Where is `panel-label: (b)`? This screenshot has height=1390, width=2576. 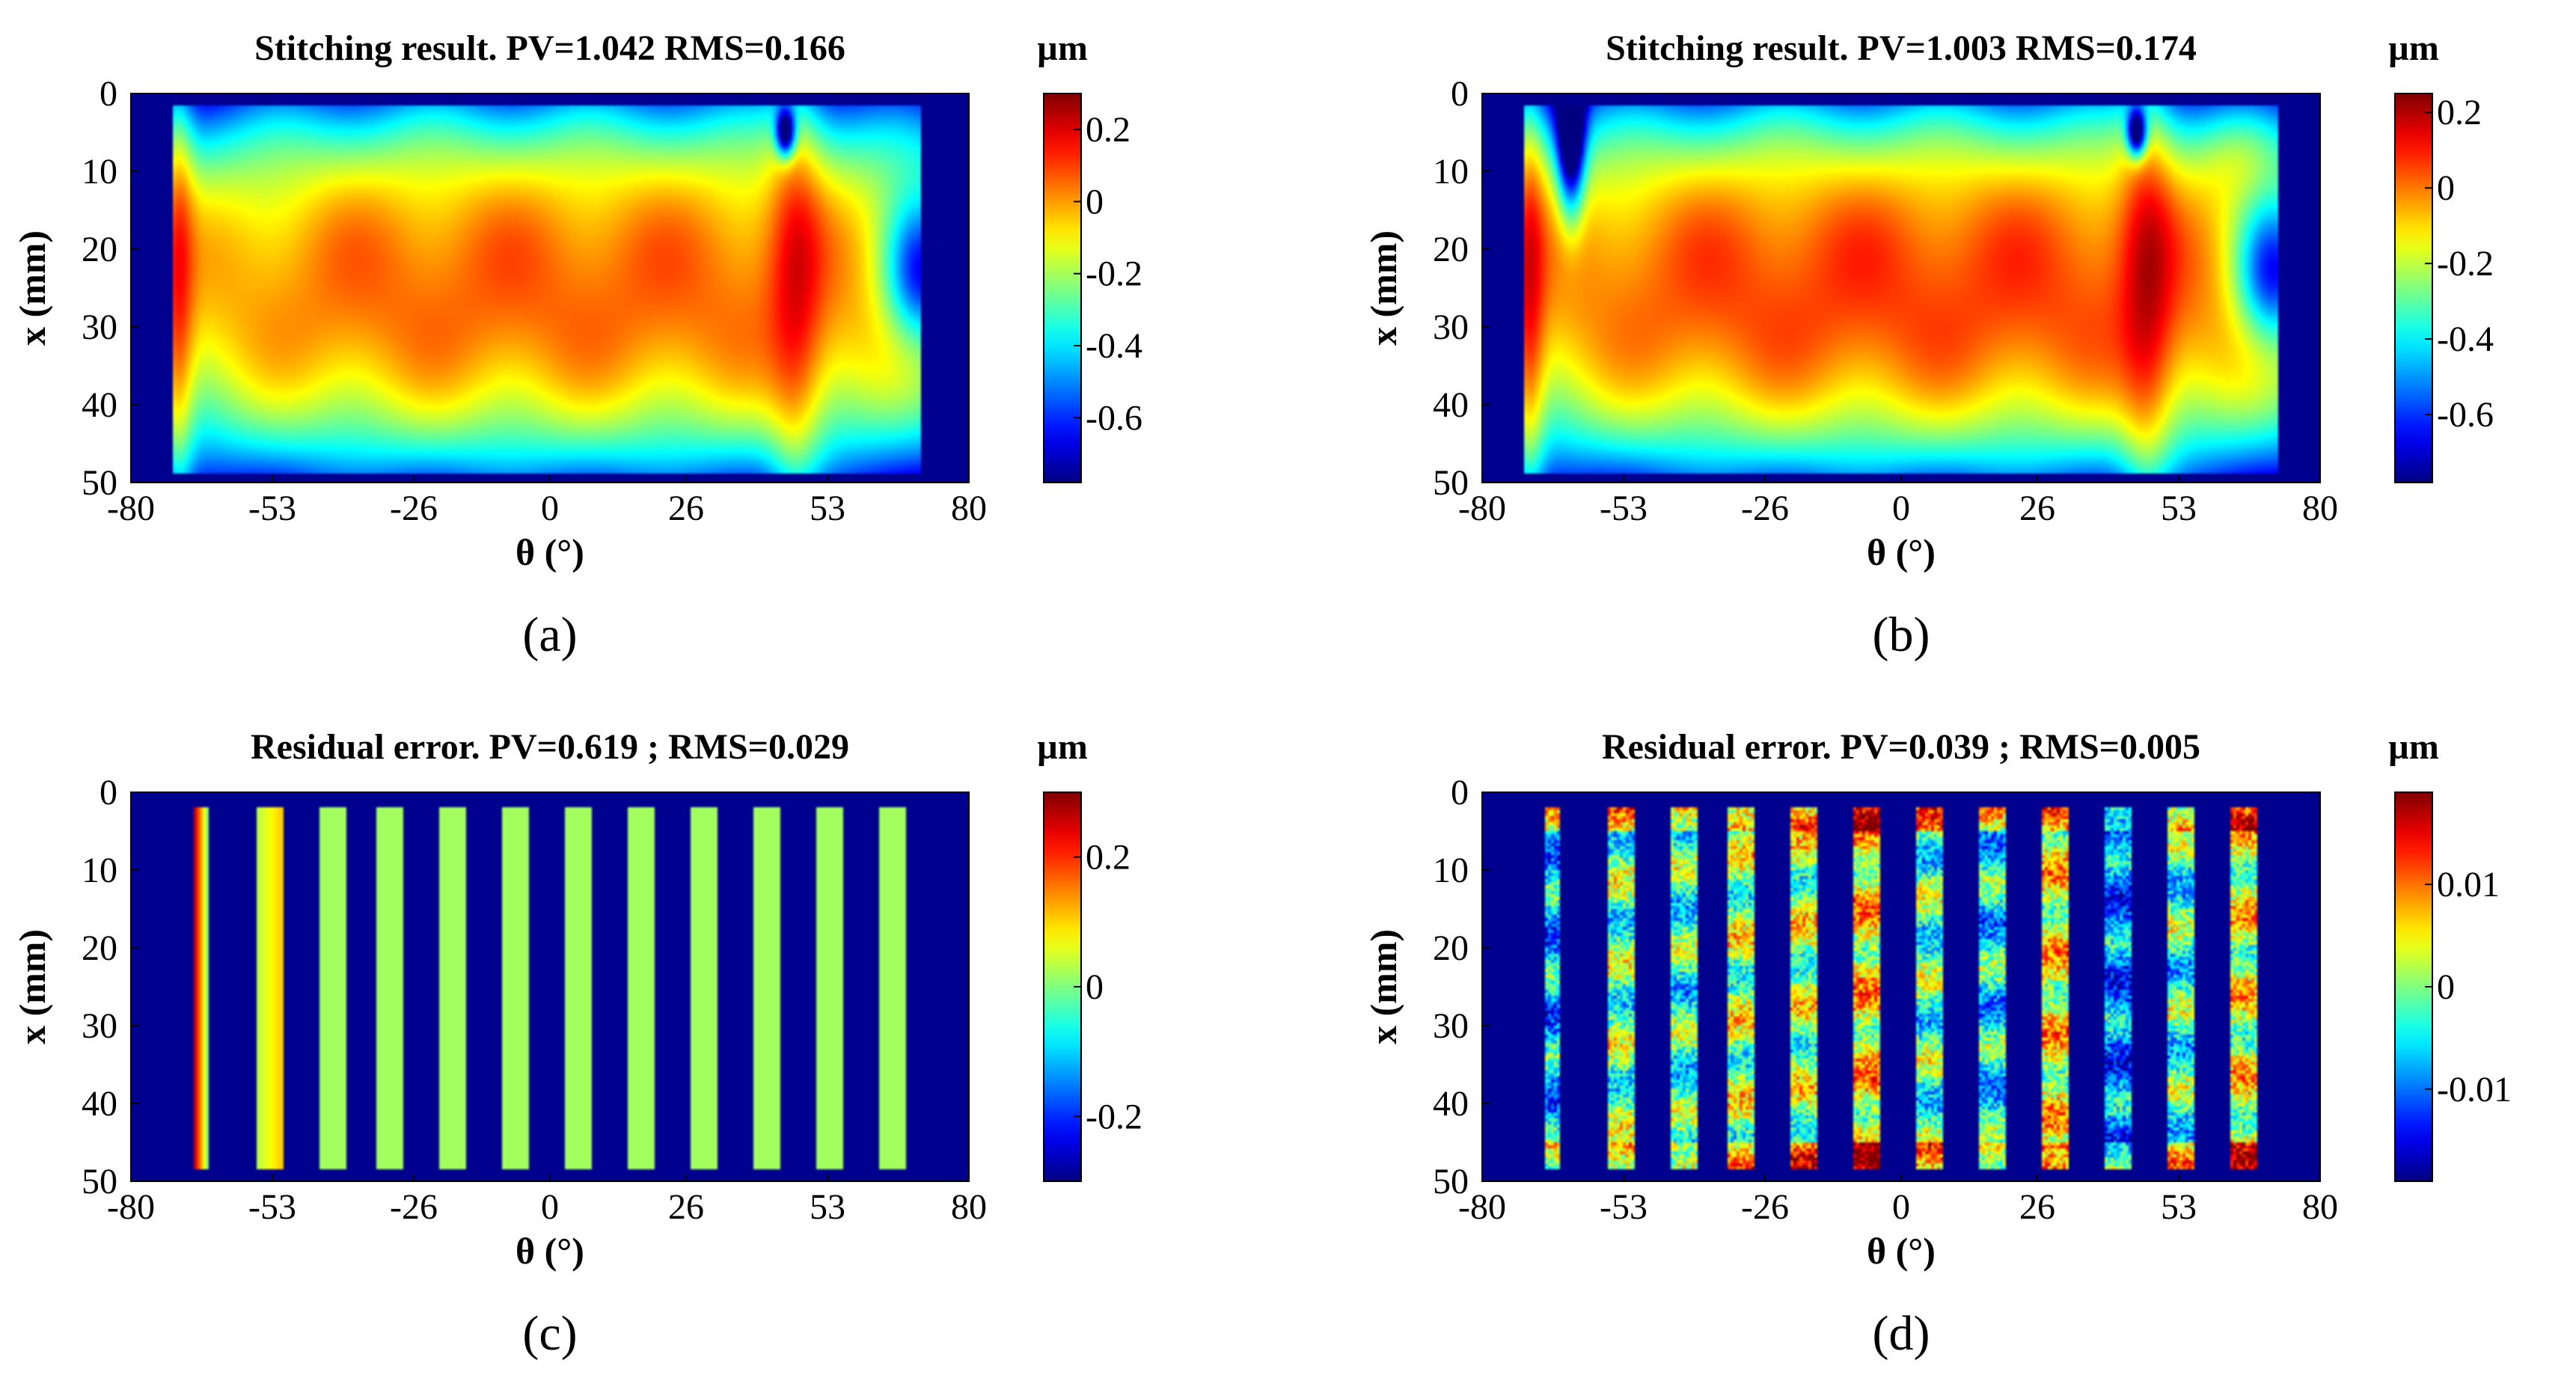 panel-label: (b) is located at coordinates (1901, 634).